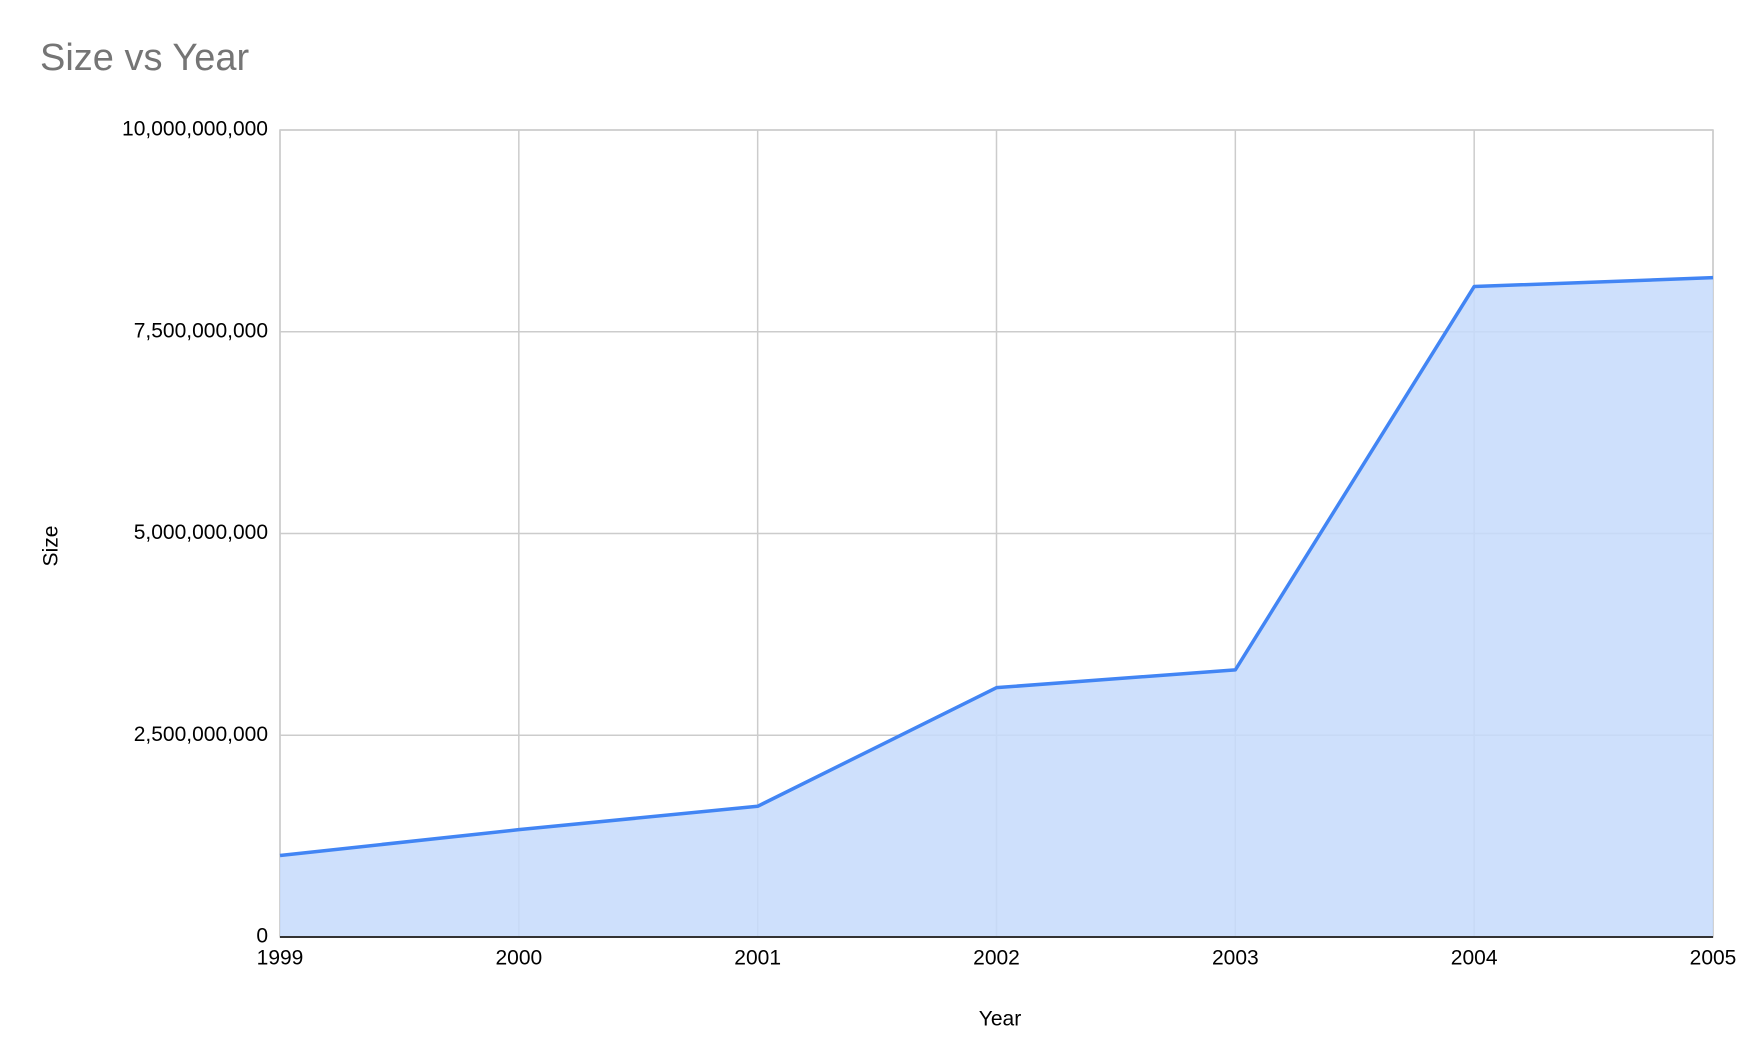 This screenshot has width=1744, height=1056. I want to click on x-tick-label: 2003, so click(1235, 958).